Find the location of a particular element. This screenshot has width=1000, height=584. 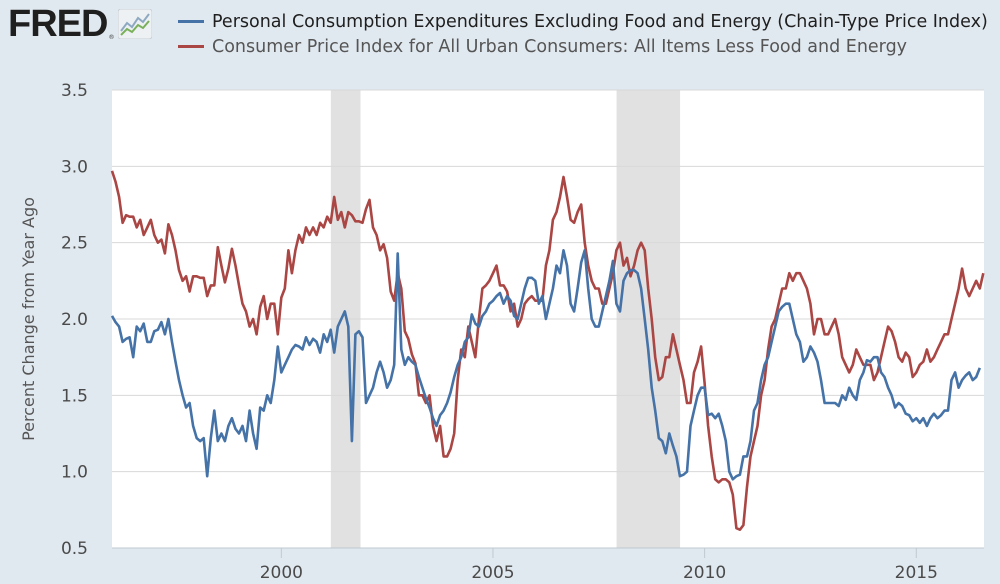

y-tick-label: 2.0 is located at coordinates (74, 320).